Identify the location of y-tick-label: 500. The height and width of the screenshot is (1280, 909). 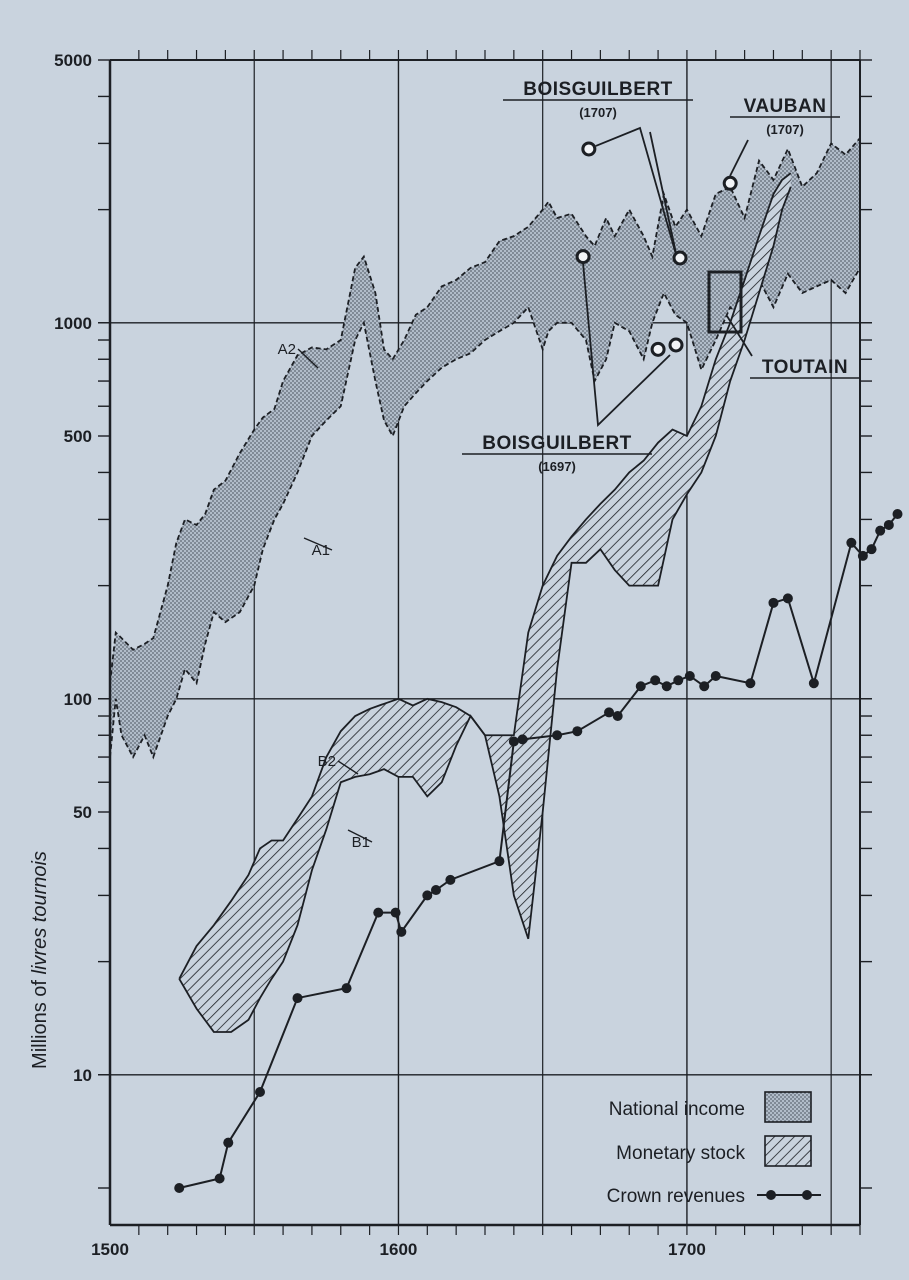
(78, 436).